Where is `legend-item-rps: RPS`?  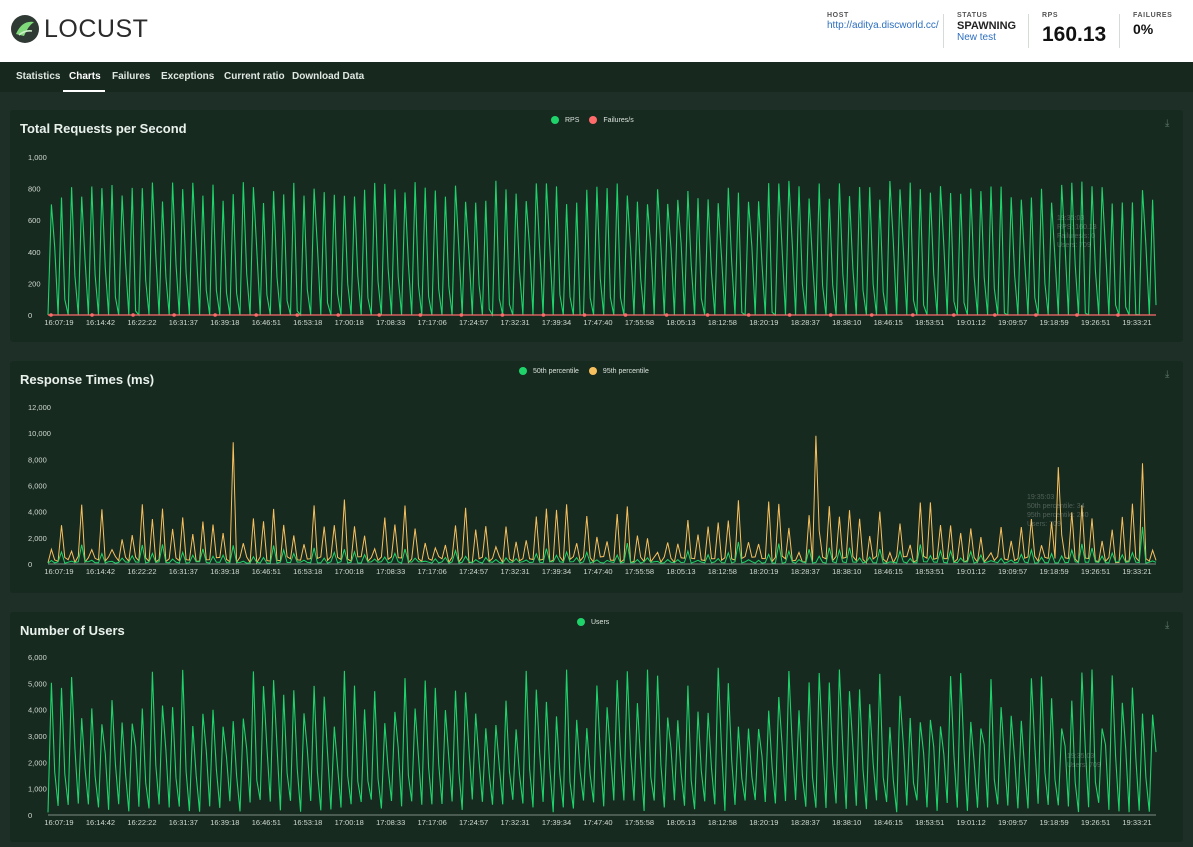 legend-item-rps: RPS is located at coordinates (565, 120).